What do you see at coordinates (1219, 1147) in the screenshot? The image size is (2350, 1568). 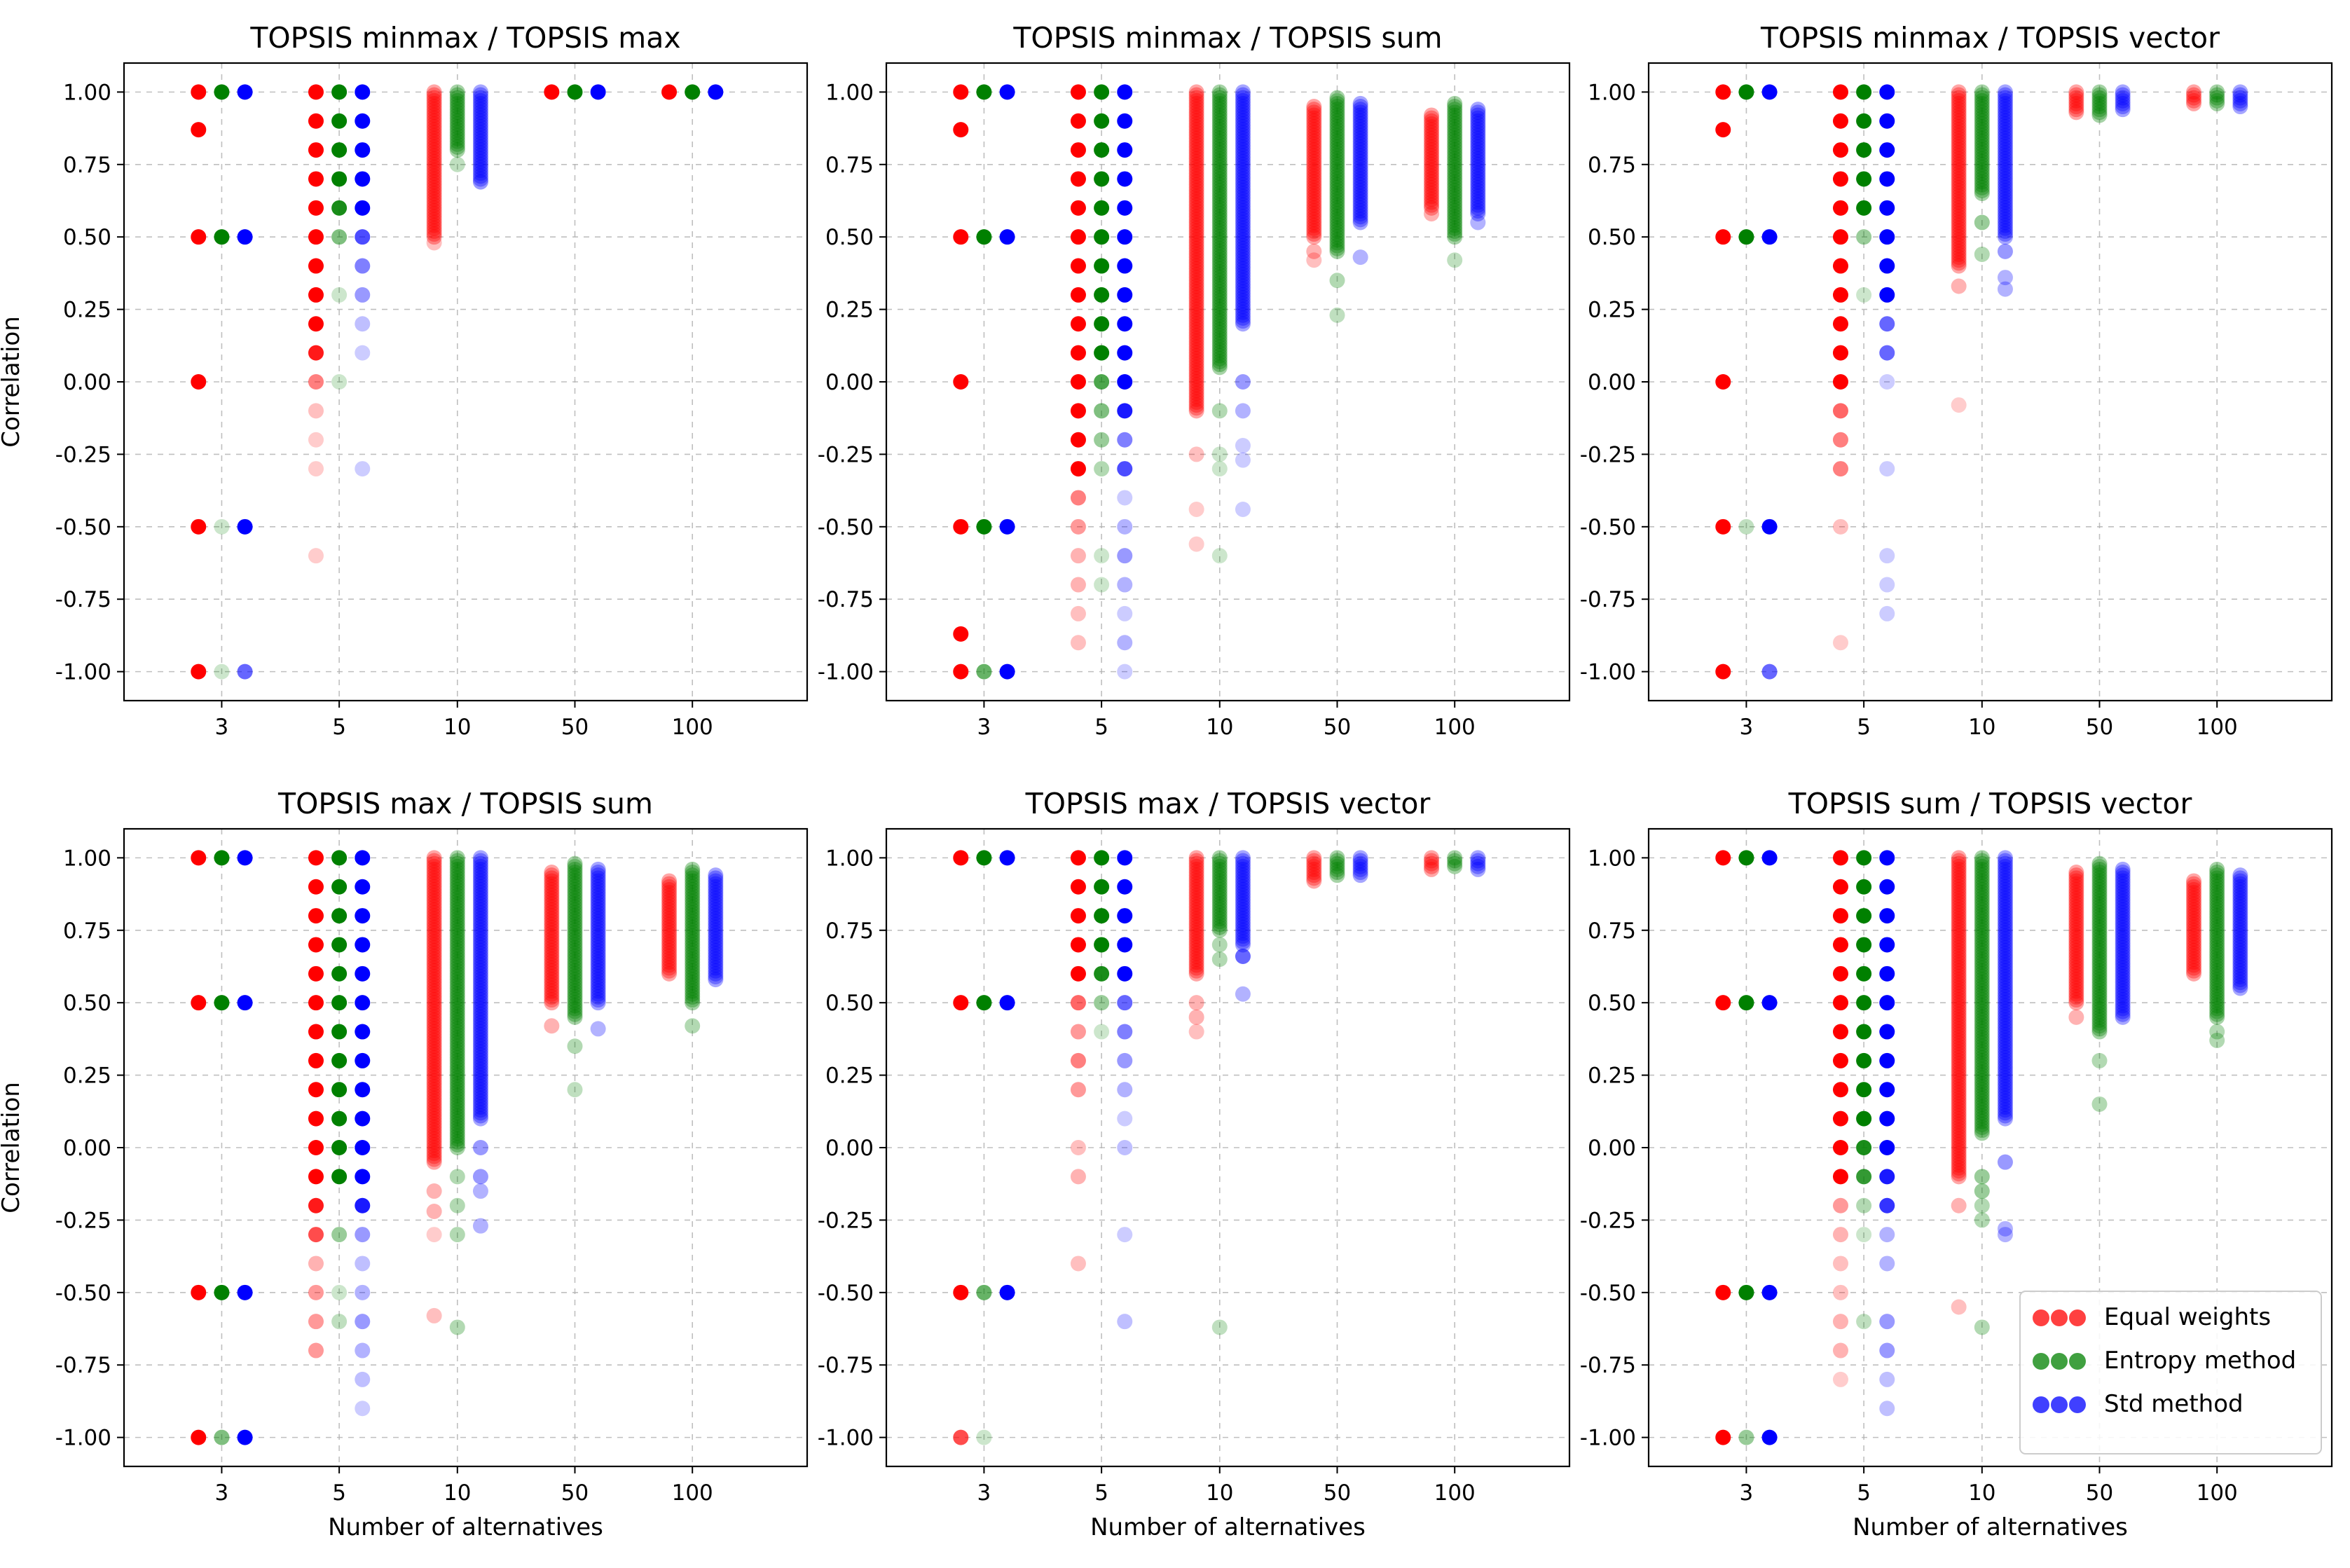 I see `series-entropy-method` at bounding box center [1219, 1147].